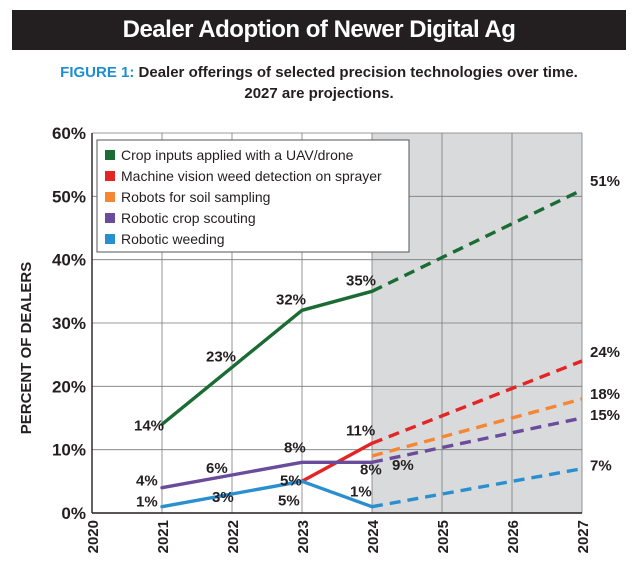 Image resolution: width=638 pixels, height=576 pixels. What do you see at coordinates (605, 352) in the screenshot?
I see `data-label: 24%` at bounding box center [605, 352].